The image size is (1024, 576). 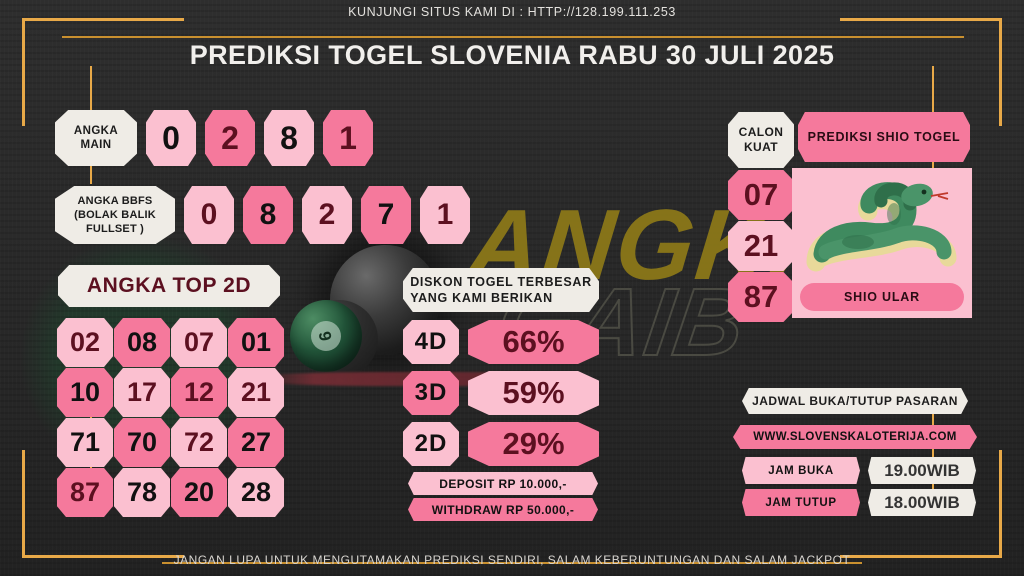 What do you see at coordinates (481, 298) in the screenshot?
I see `diskon-title-line2: YANG KAMI BERIKAN` at bounding box center [481, 298].